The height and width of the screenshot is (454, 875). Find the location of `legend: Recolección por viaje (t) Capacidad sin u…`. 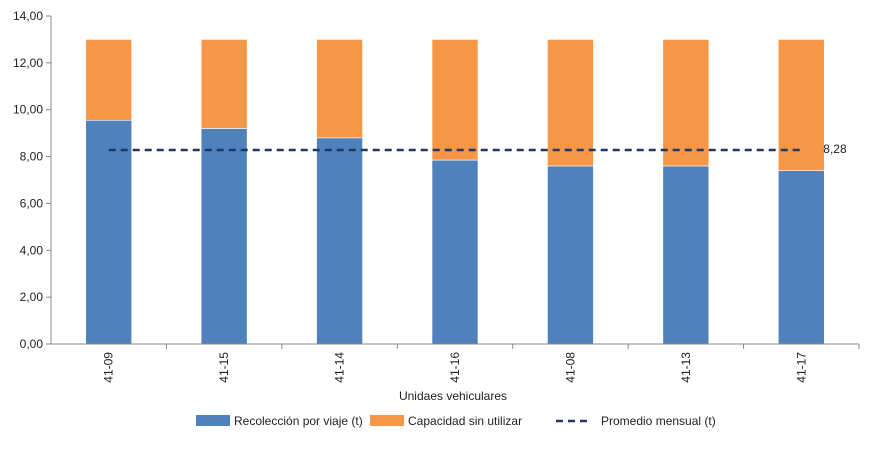

legend: Recolección por viaje (t) Capacidad sin u… is located at coordinates (456, 421).